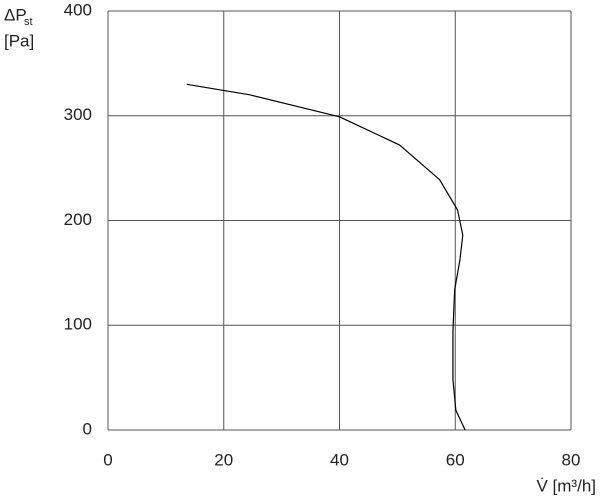  Describe the element at coordinates (339, 459) in the screenshot. I see `x-tick-label: 40` at that location.